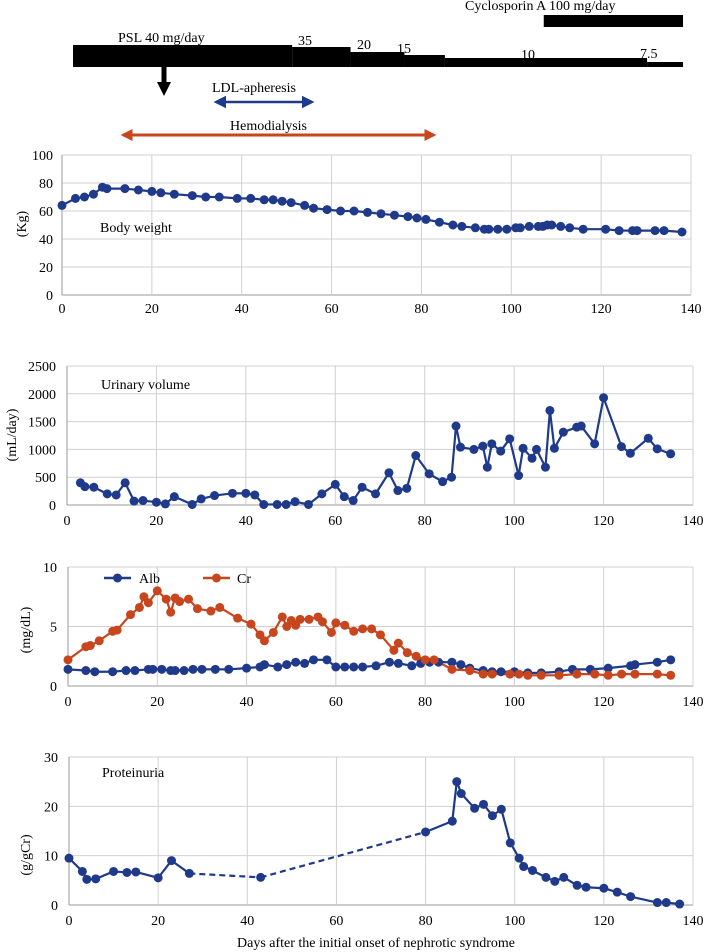  Describe the element at coordinates (68, 702) in the screenshot. I see `x-tick-label: 0` at that location.